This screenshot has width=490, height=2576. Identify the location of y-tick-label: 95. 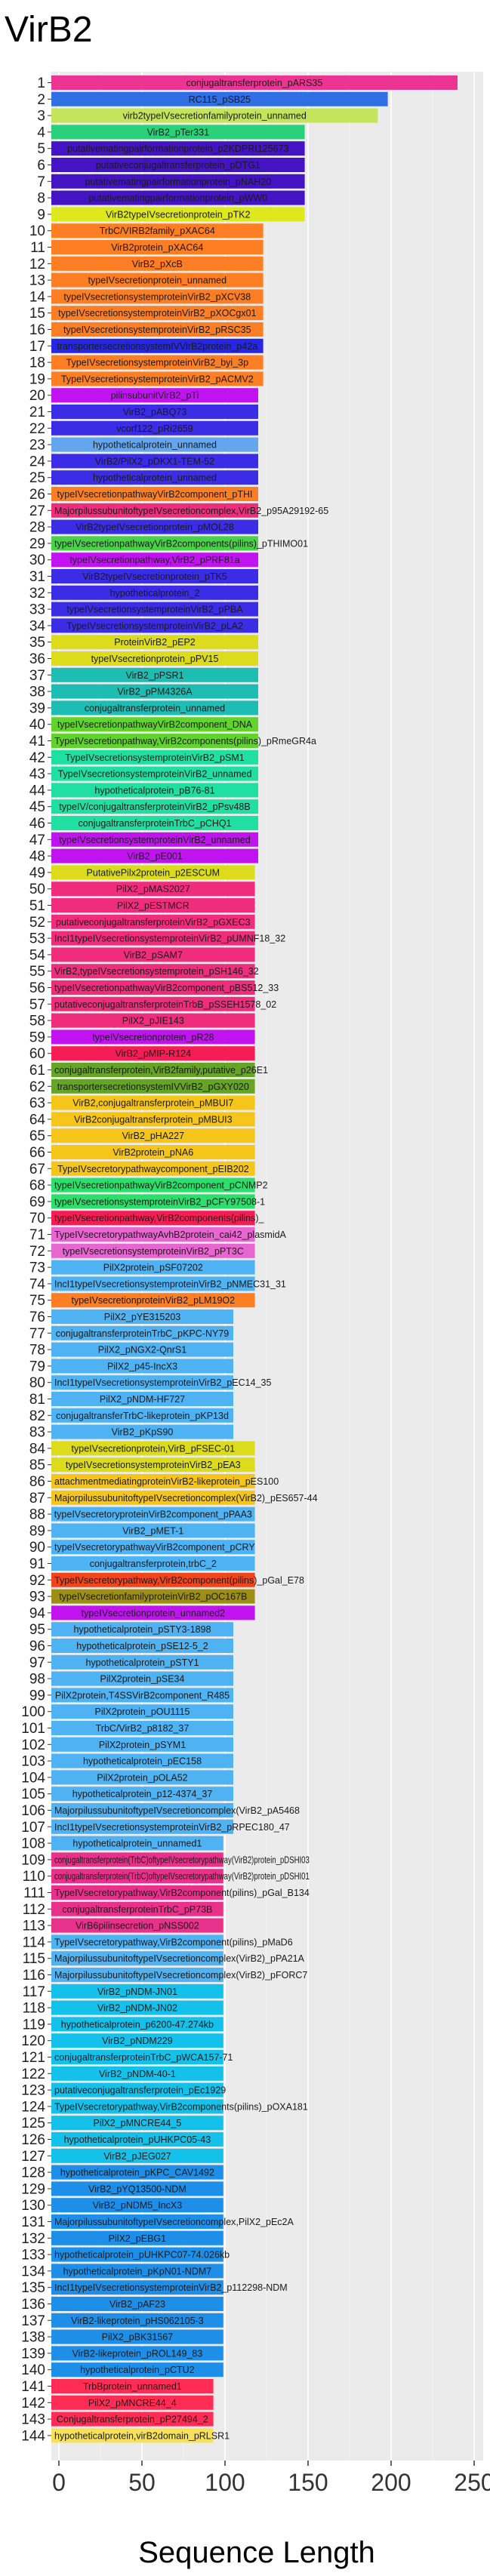
(37, 1630).